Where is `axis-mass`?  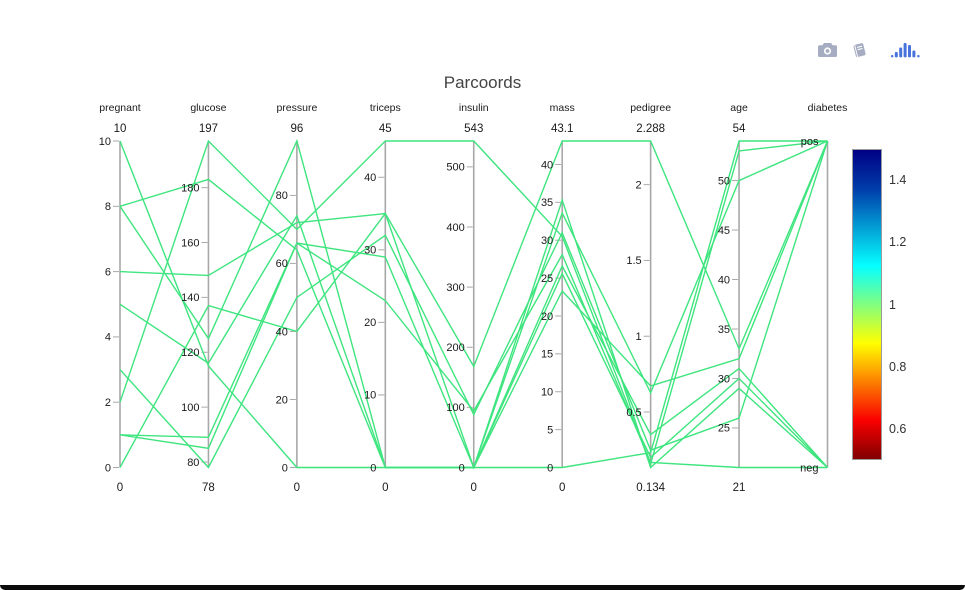
axis-mass is located at coordinates (559, 304).